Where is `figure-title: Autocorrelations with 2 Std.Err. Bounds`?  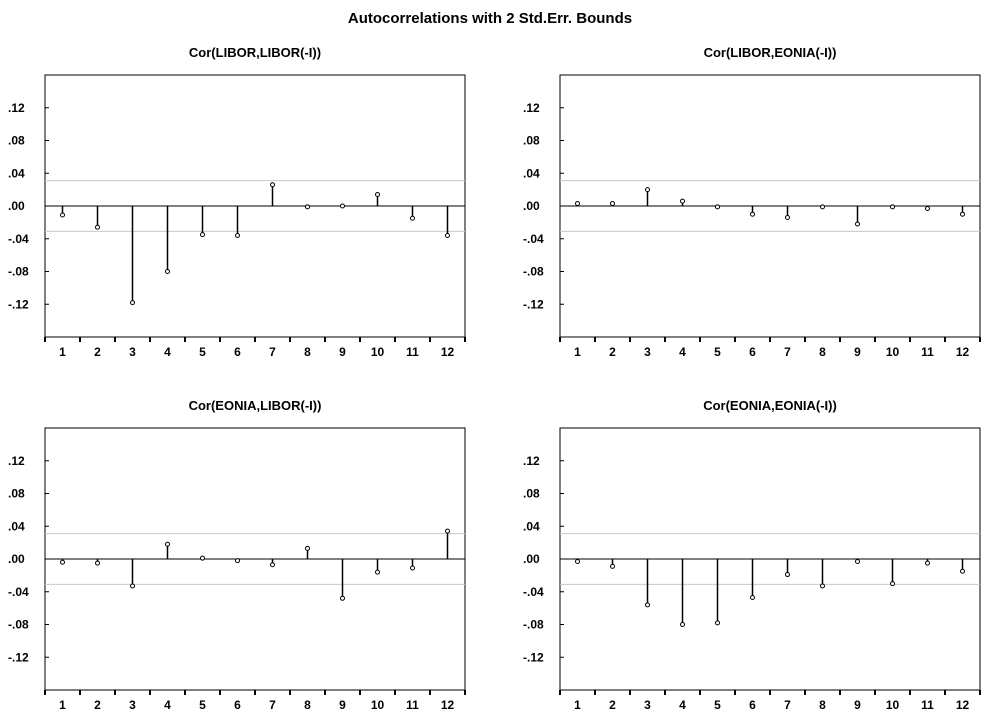 figure-title: Autocorrelations with 2 Std.Err. Bounds is located at coordinates (490, 18).